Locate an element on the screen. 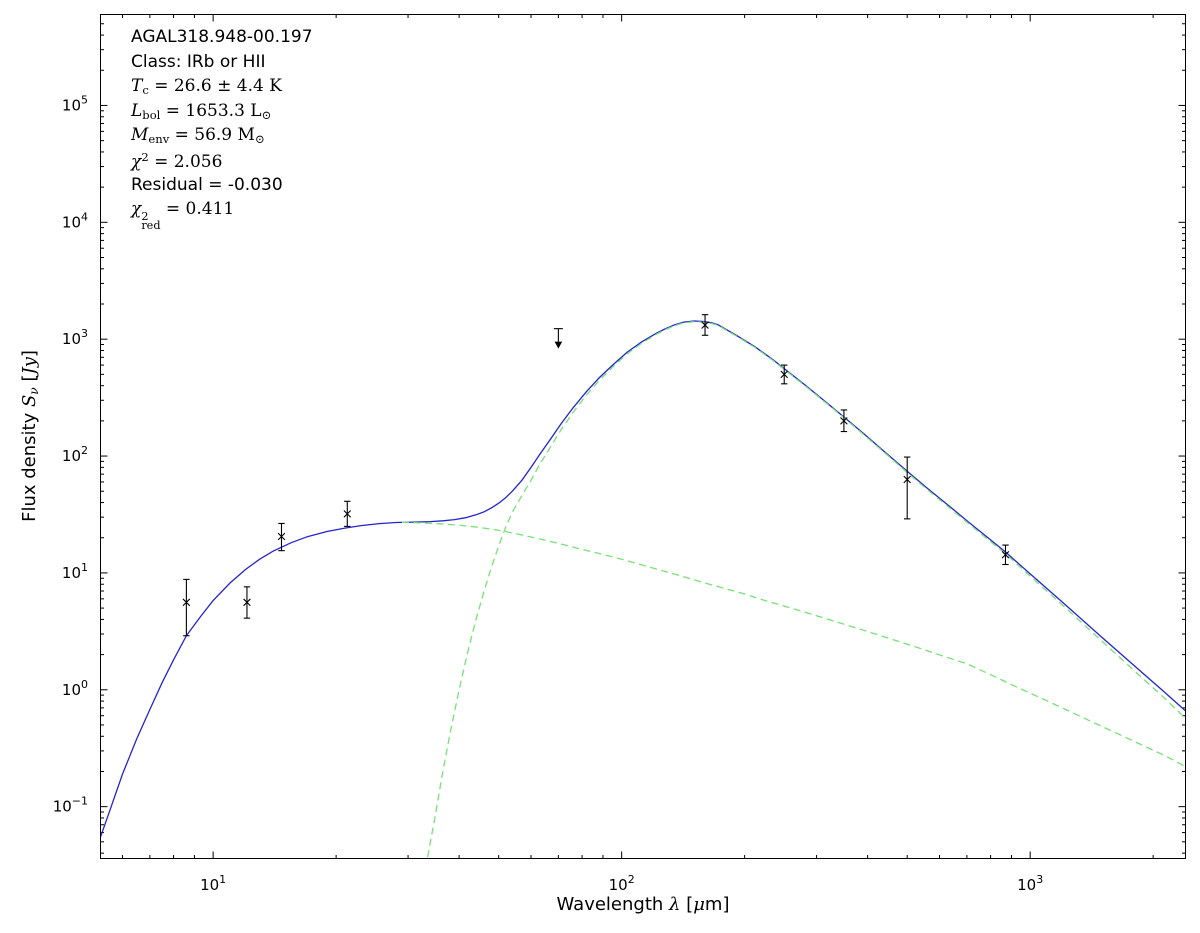 This screenshot has height=933, width=1200. tick-label: 10⁻¹ is located at coordinates (70, 805).